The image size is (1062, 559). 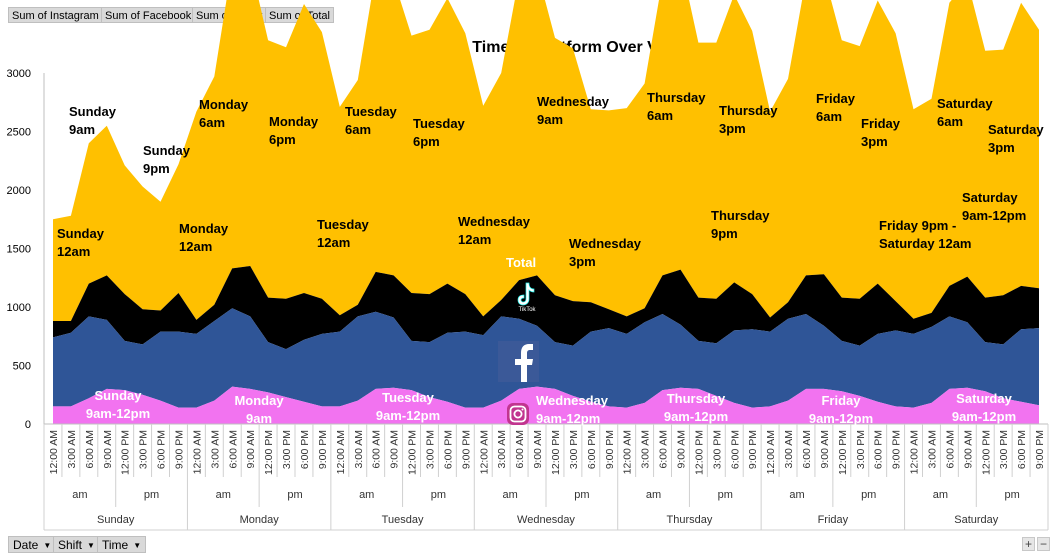 What do you see at coordinates (699, 452) in the screenshot?
I see `x-tick-label: 12:00 PM` at bounding box center [699, 452].